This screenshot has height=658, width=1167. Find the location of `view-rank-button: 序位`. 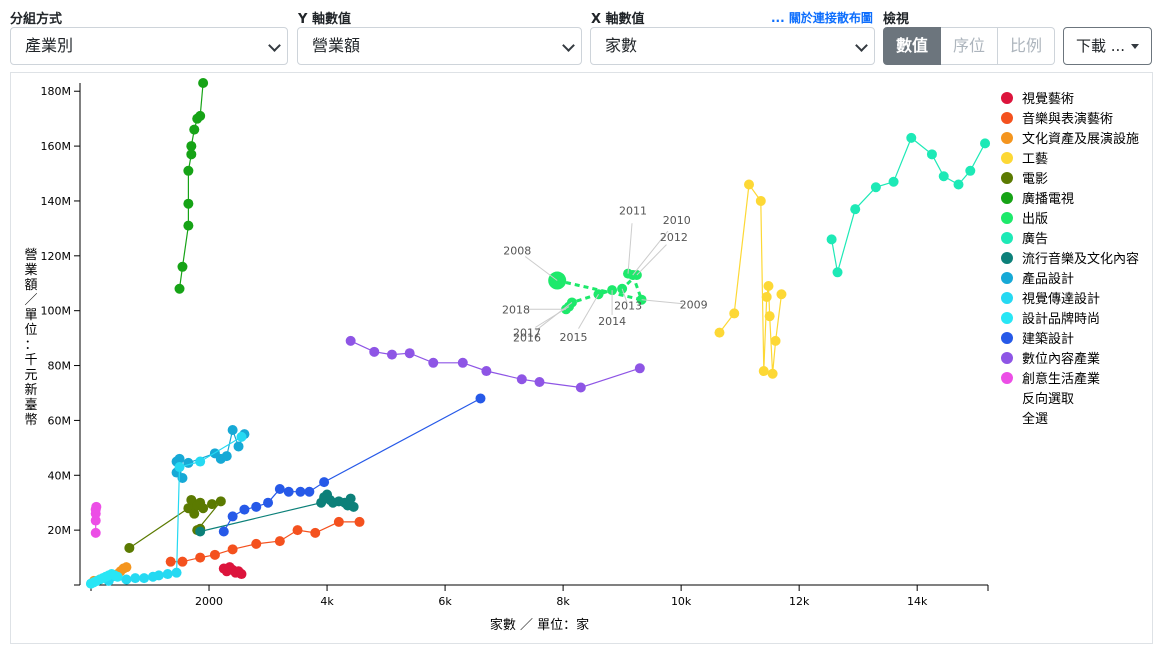

view-rank-button: 序位 is located at coordinates (970, 46).